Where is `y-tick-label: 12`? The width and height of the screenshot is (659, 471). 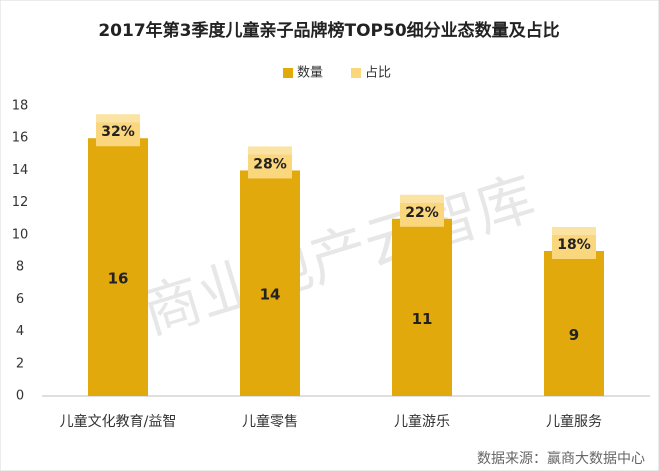 y-tick-label: 12 is located at coordinates (20, 202).